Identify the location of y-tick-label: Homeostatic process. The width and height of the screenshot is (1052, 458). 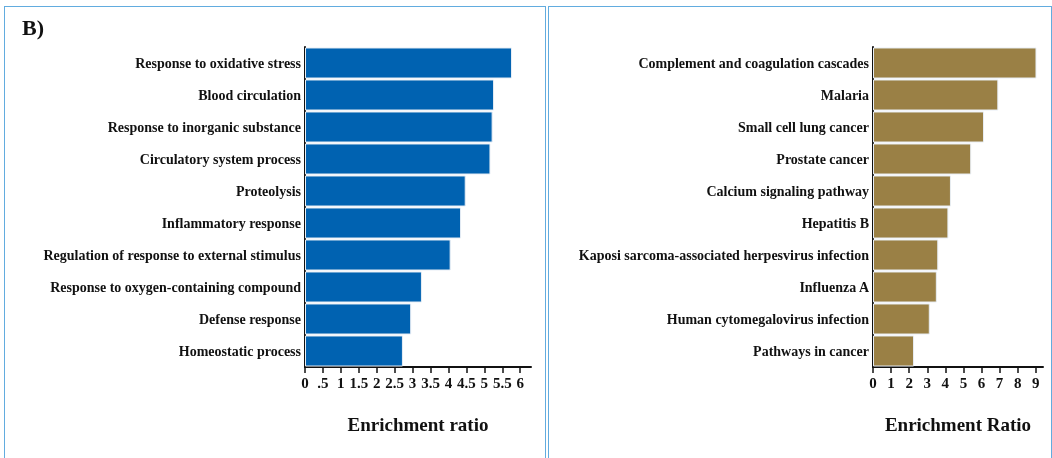
(240, 351).